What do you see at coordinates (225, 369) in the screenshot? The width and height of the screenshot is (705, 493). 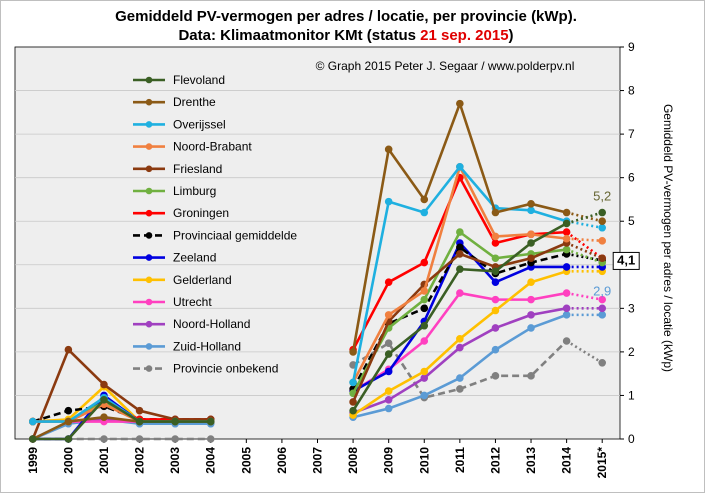 I see `legend-label: Provincie onbekend` at bounding box center [225, 369].